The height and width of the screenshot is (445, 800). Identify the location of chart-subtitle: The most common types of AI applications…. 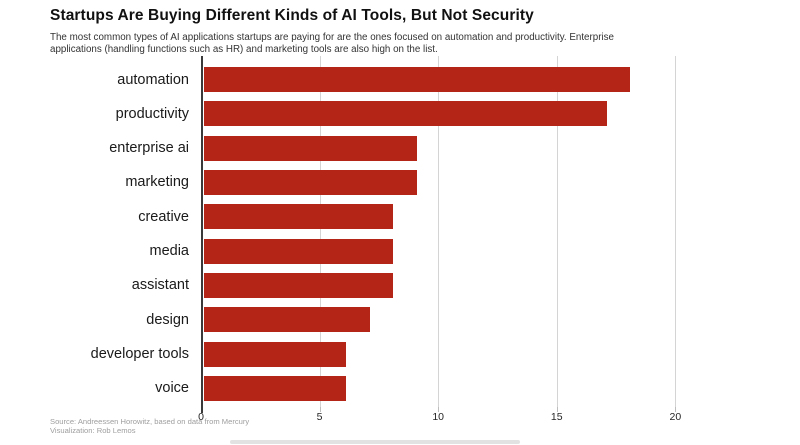
(360, 44).